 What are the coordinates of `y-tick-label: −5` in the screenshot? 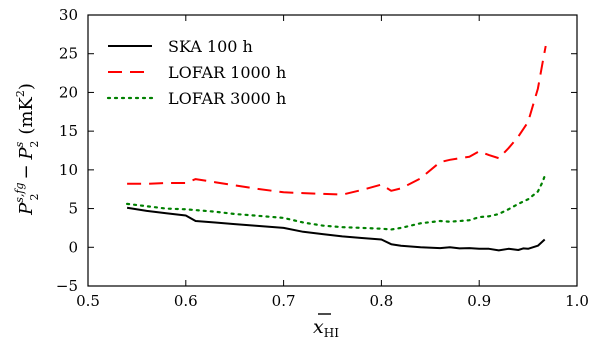 It's located at (67, 286).